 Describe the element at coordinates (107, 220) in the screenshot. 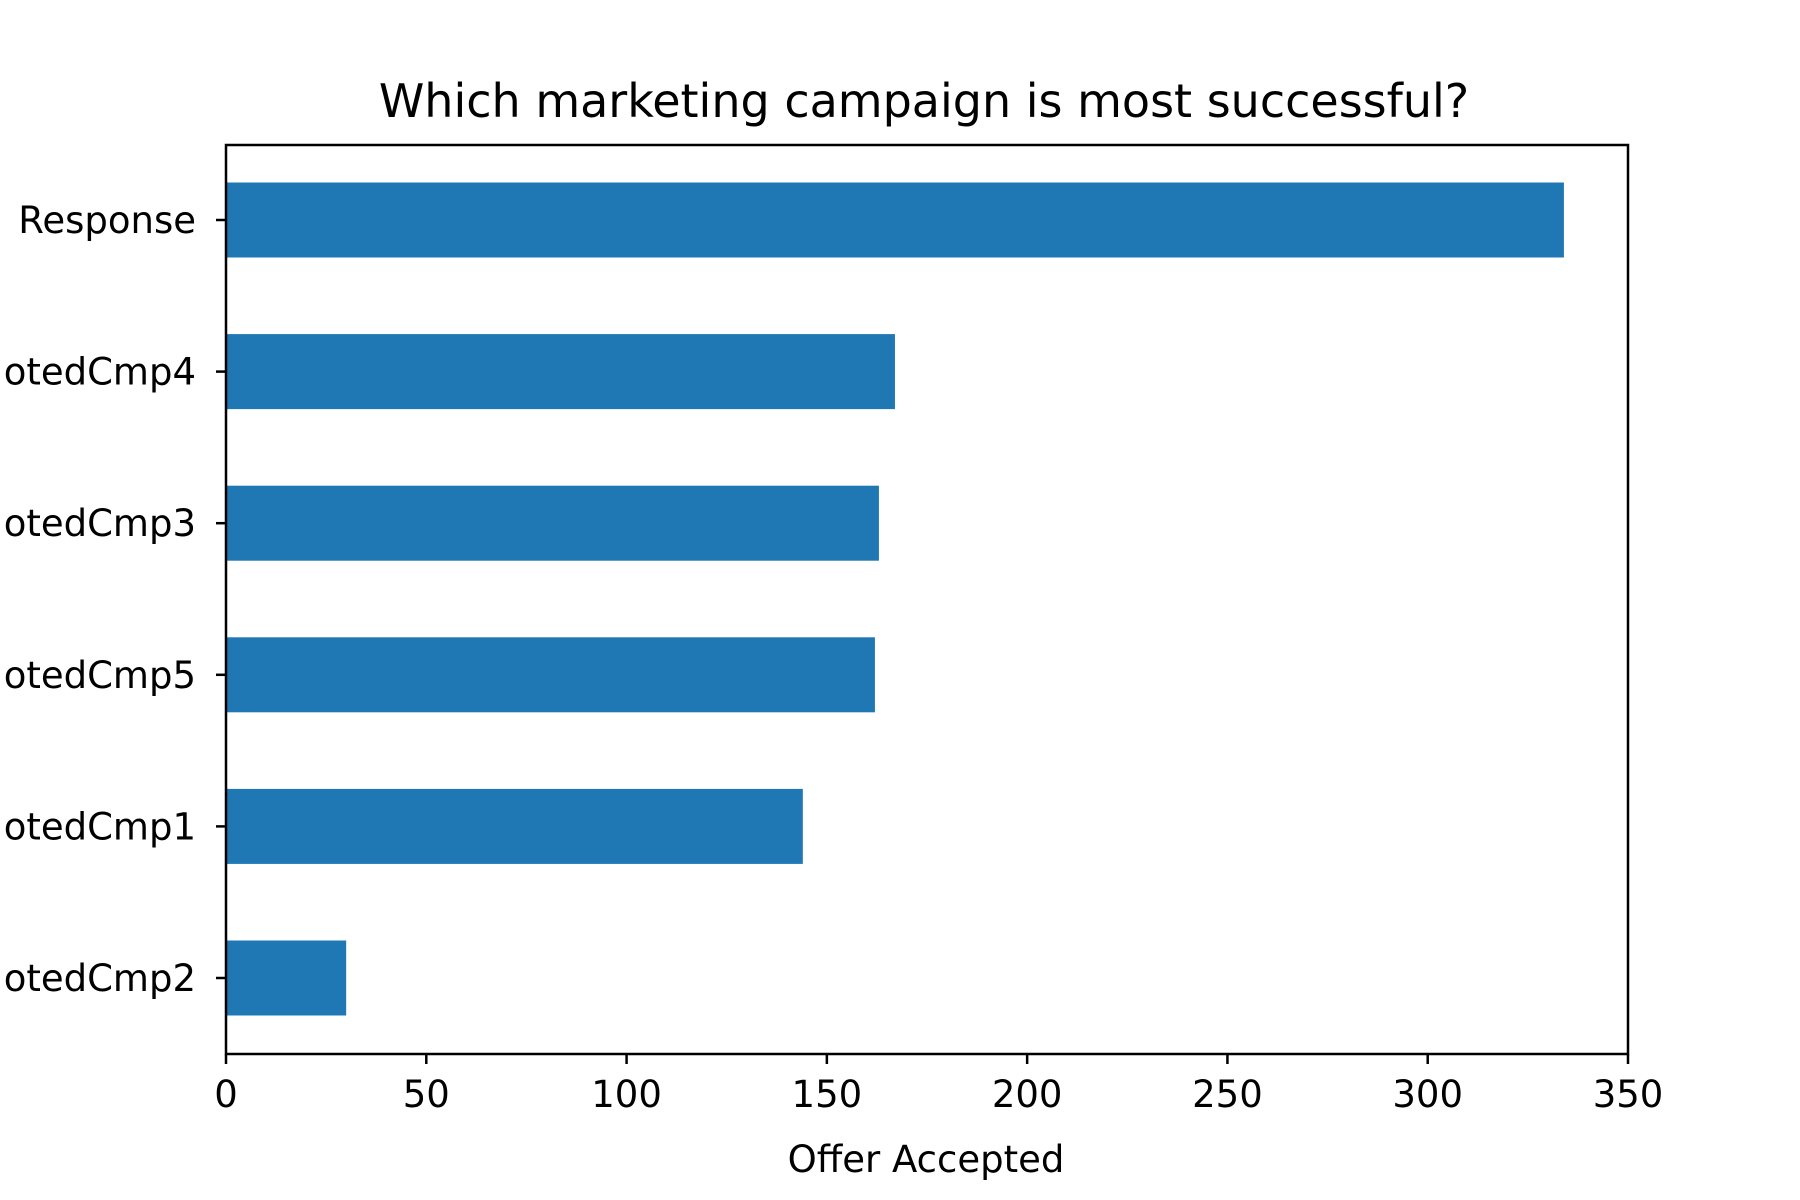

I see `y-tick-label-0: Response` at that location.